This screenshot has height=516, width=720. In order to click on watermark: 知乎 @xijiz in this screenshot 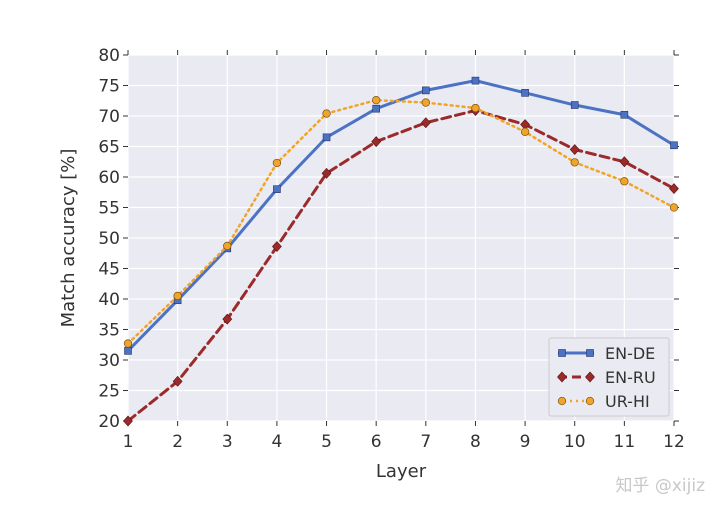, I will do `click(660, 486)`.